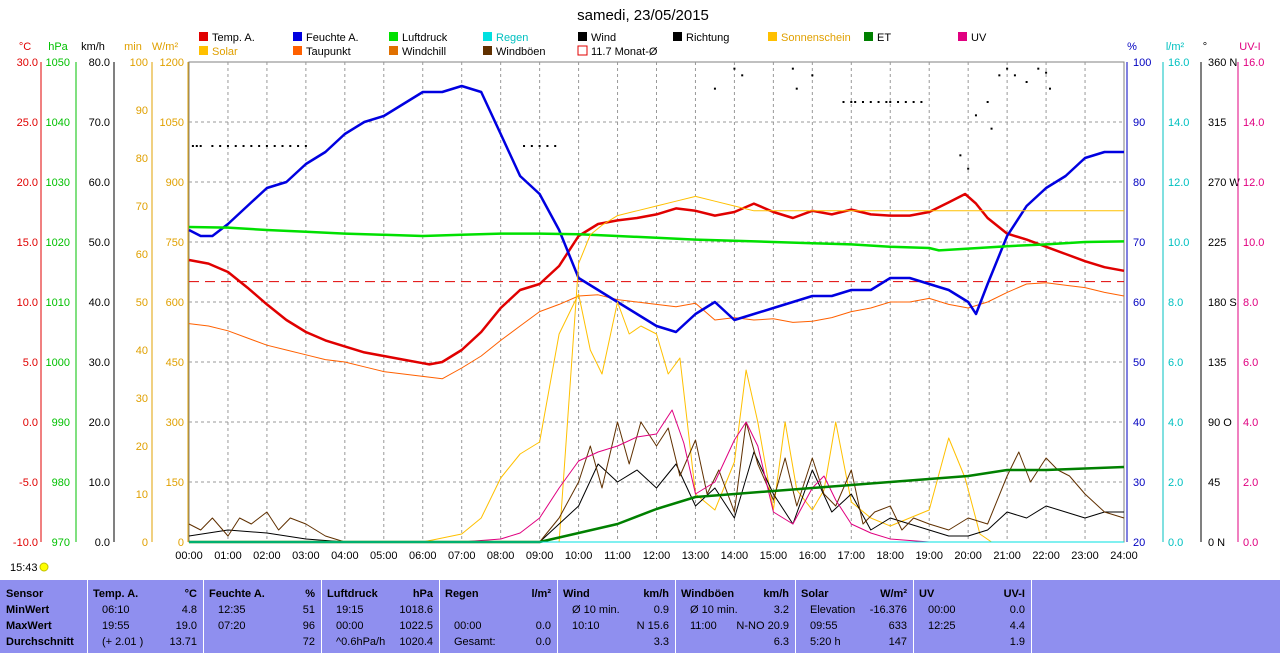  Describe the element at coordinates (58, 303) in the screenshot. I see `left-tick-label: 1010` at that location.